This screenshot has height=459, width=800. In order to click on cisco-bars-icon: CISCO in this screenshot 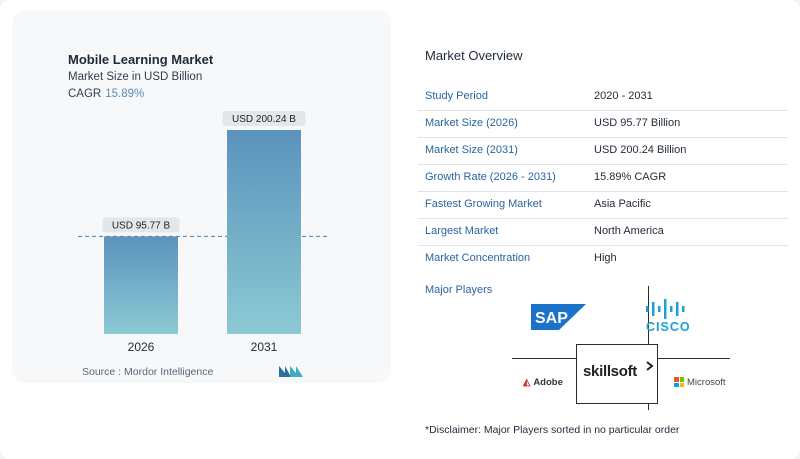, I will do `click(668, 316)`.